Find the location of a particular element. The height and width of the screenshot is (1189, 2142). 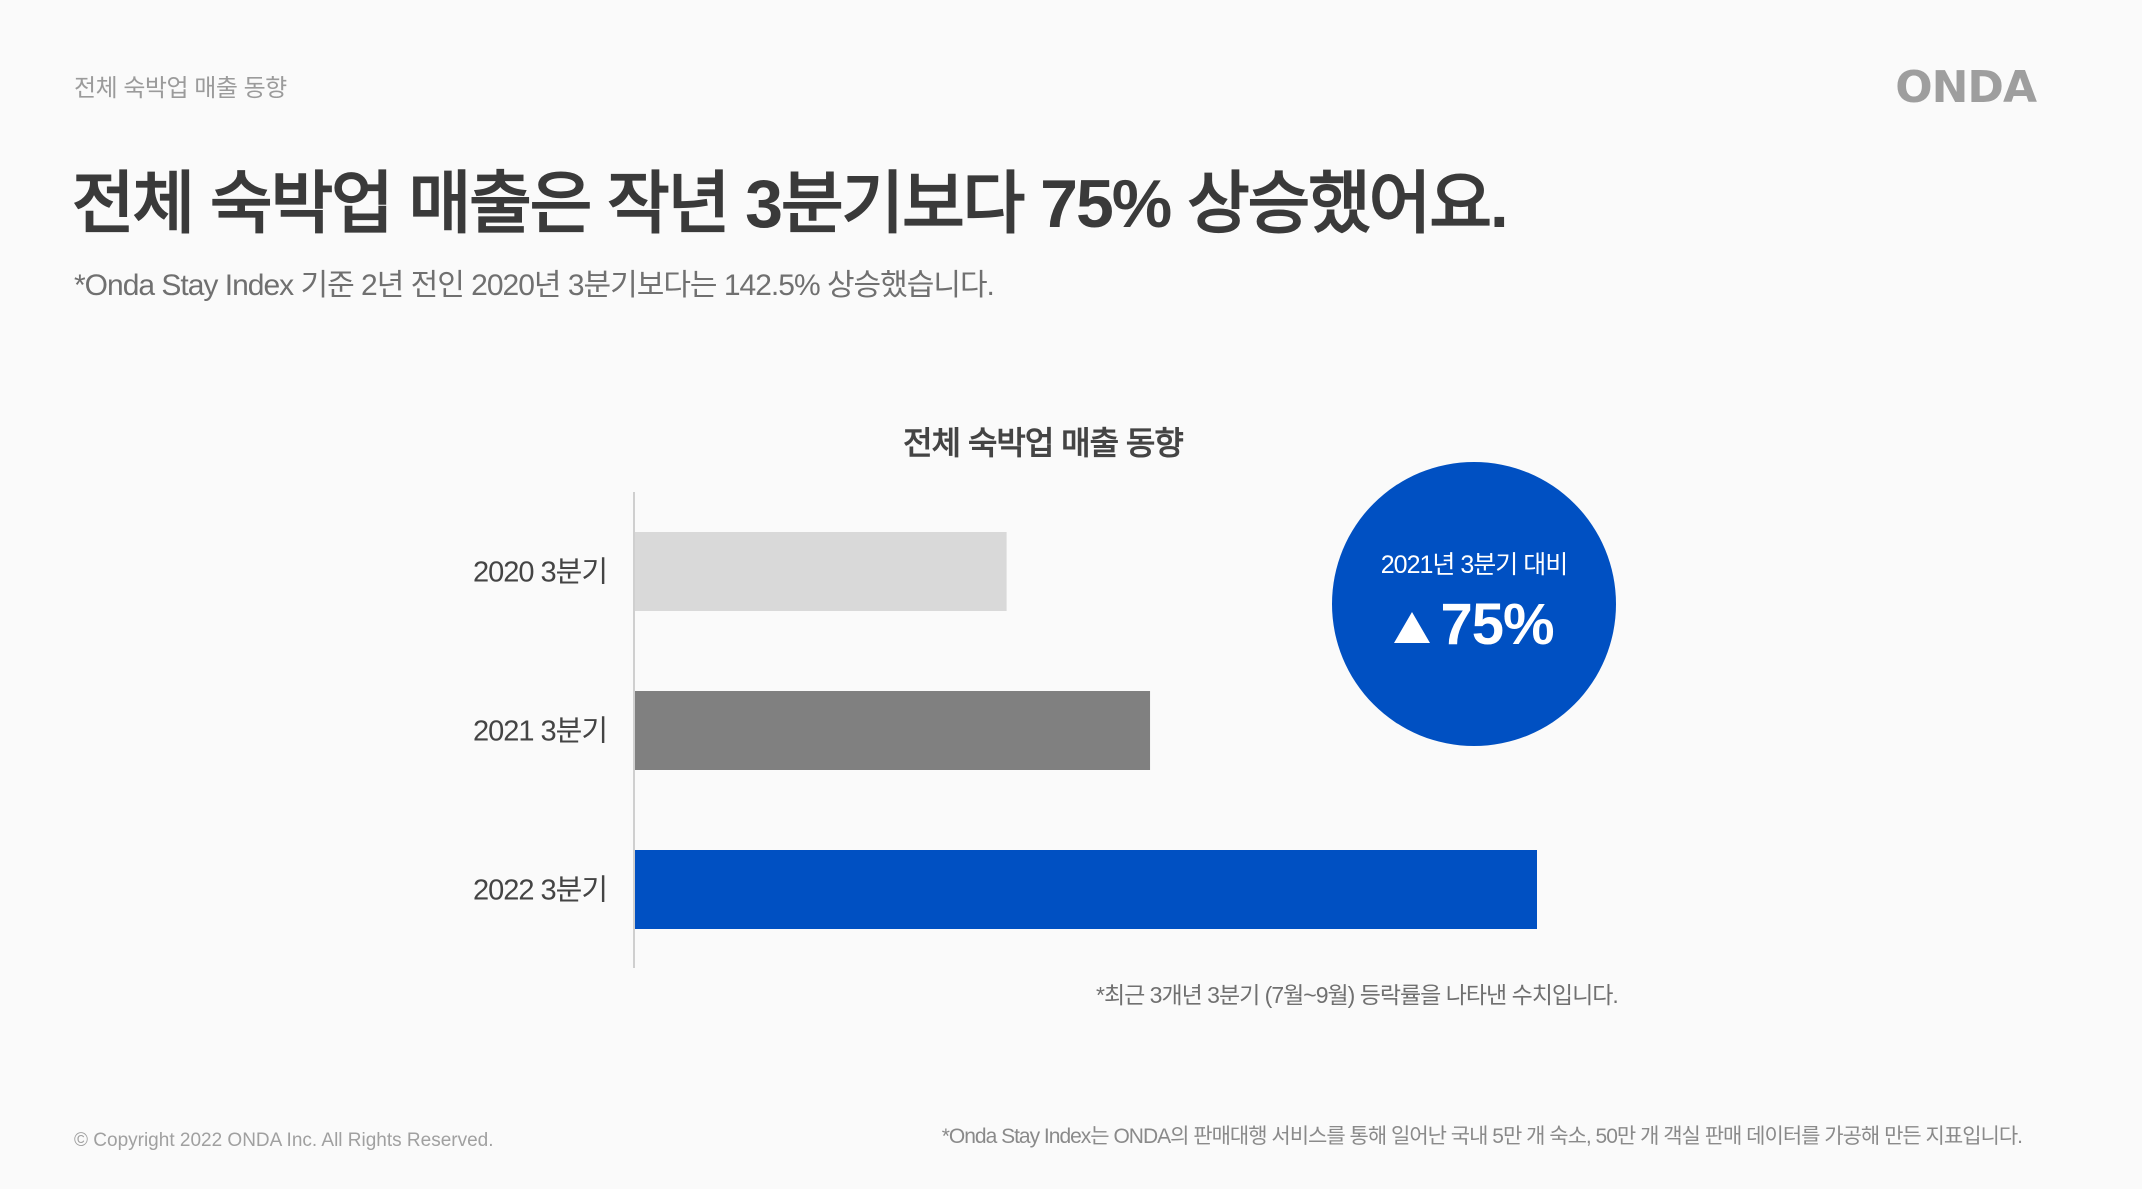

badge-value: 75% is located at coordinates (1497, 624).